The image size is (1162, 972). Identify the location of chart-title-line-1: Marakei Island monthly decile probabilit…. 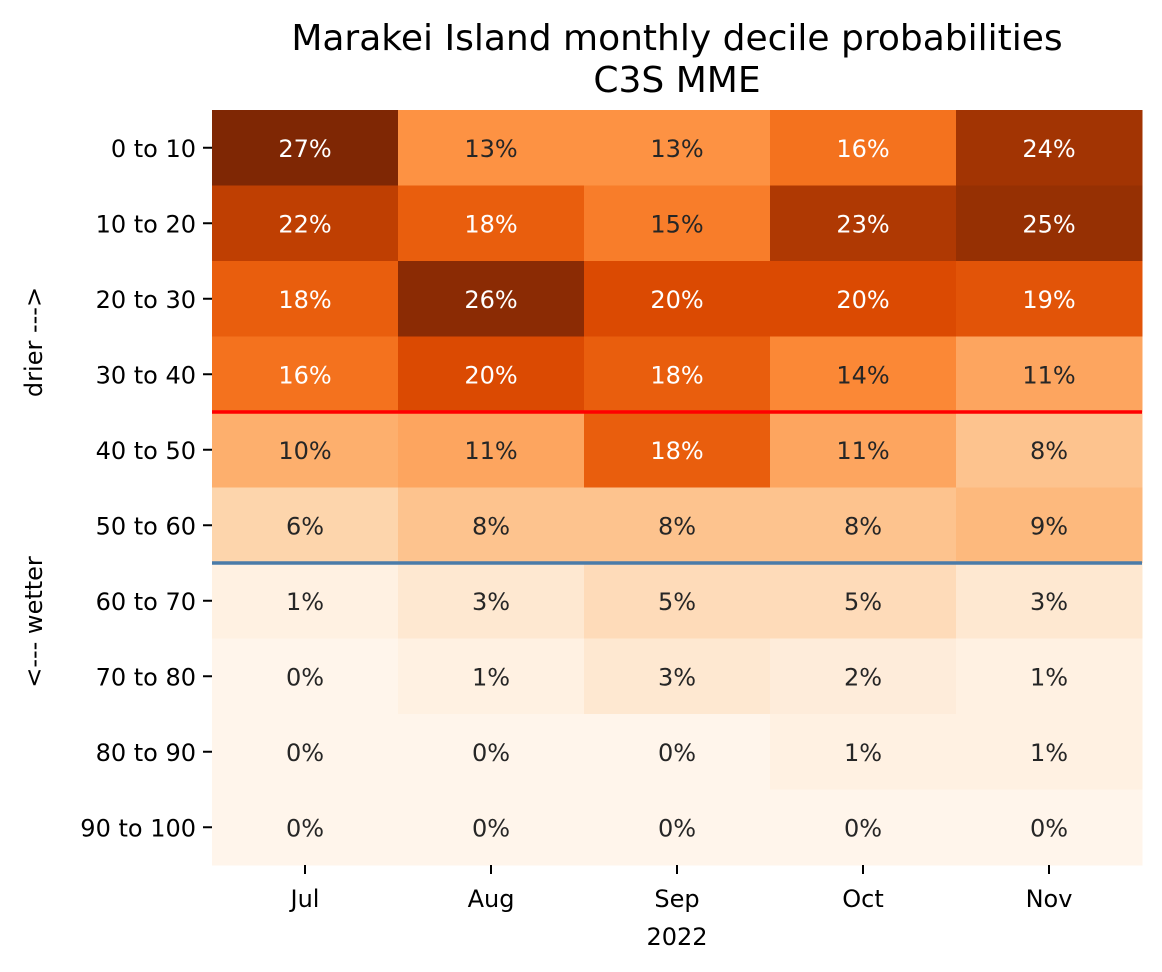
(676, 38).